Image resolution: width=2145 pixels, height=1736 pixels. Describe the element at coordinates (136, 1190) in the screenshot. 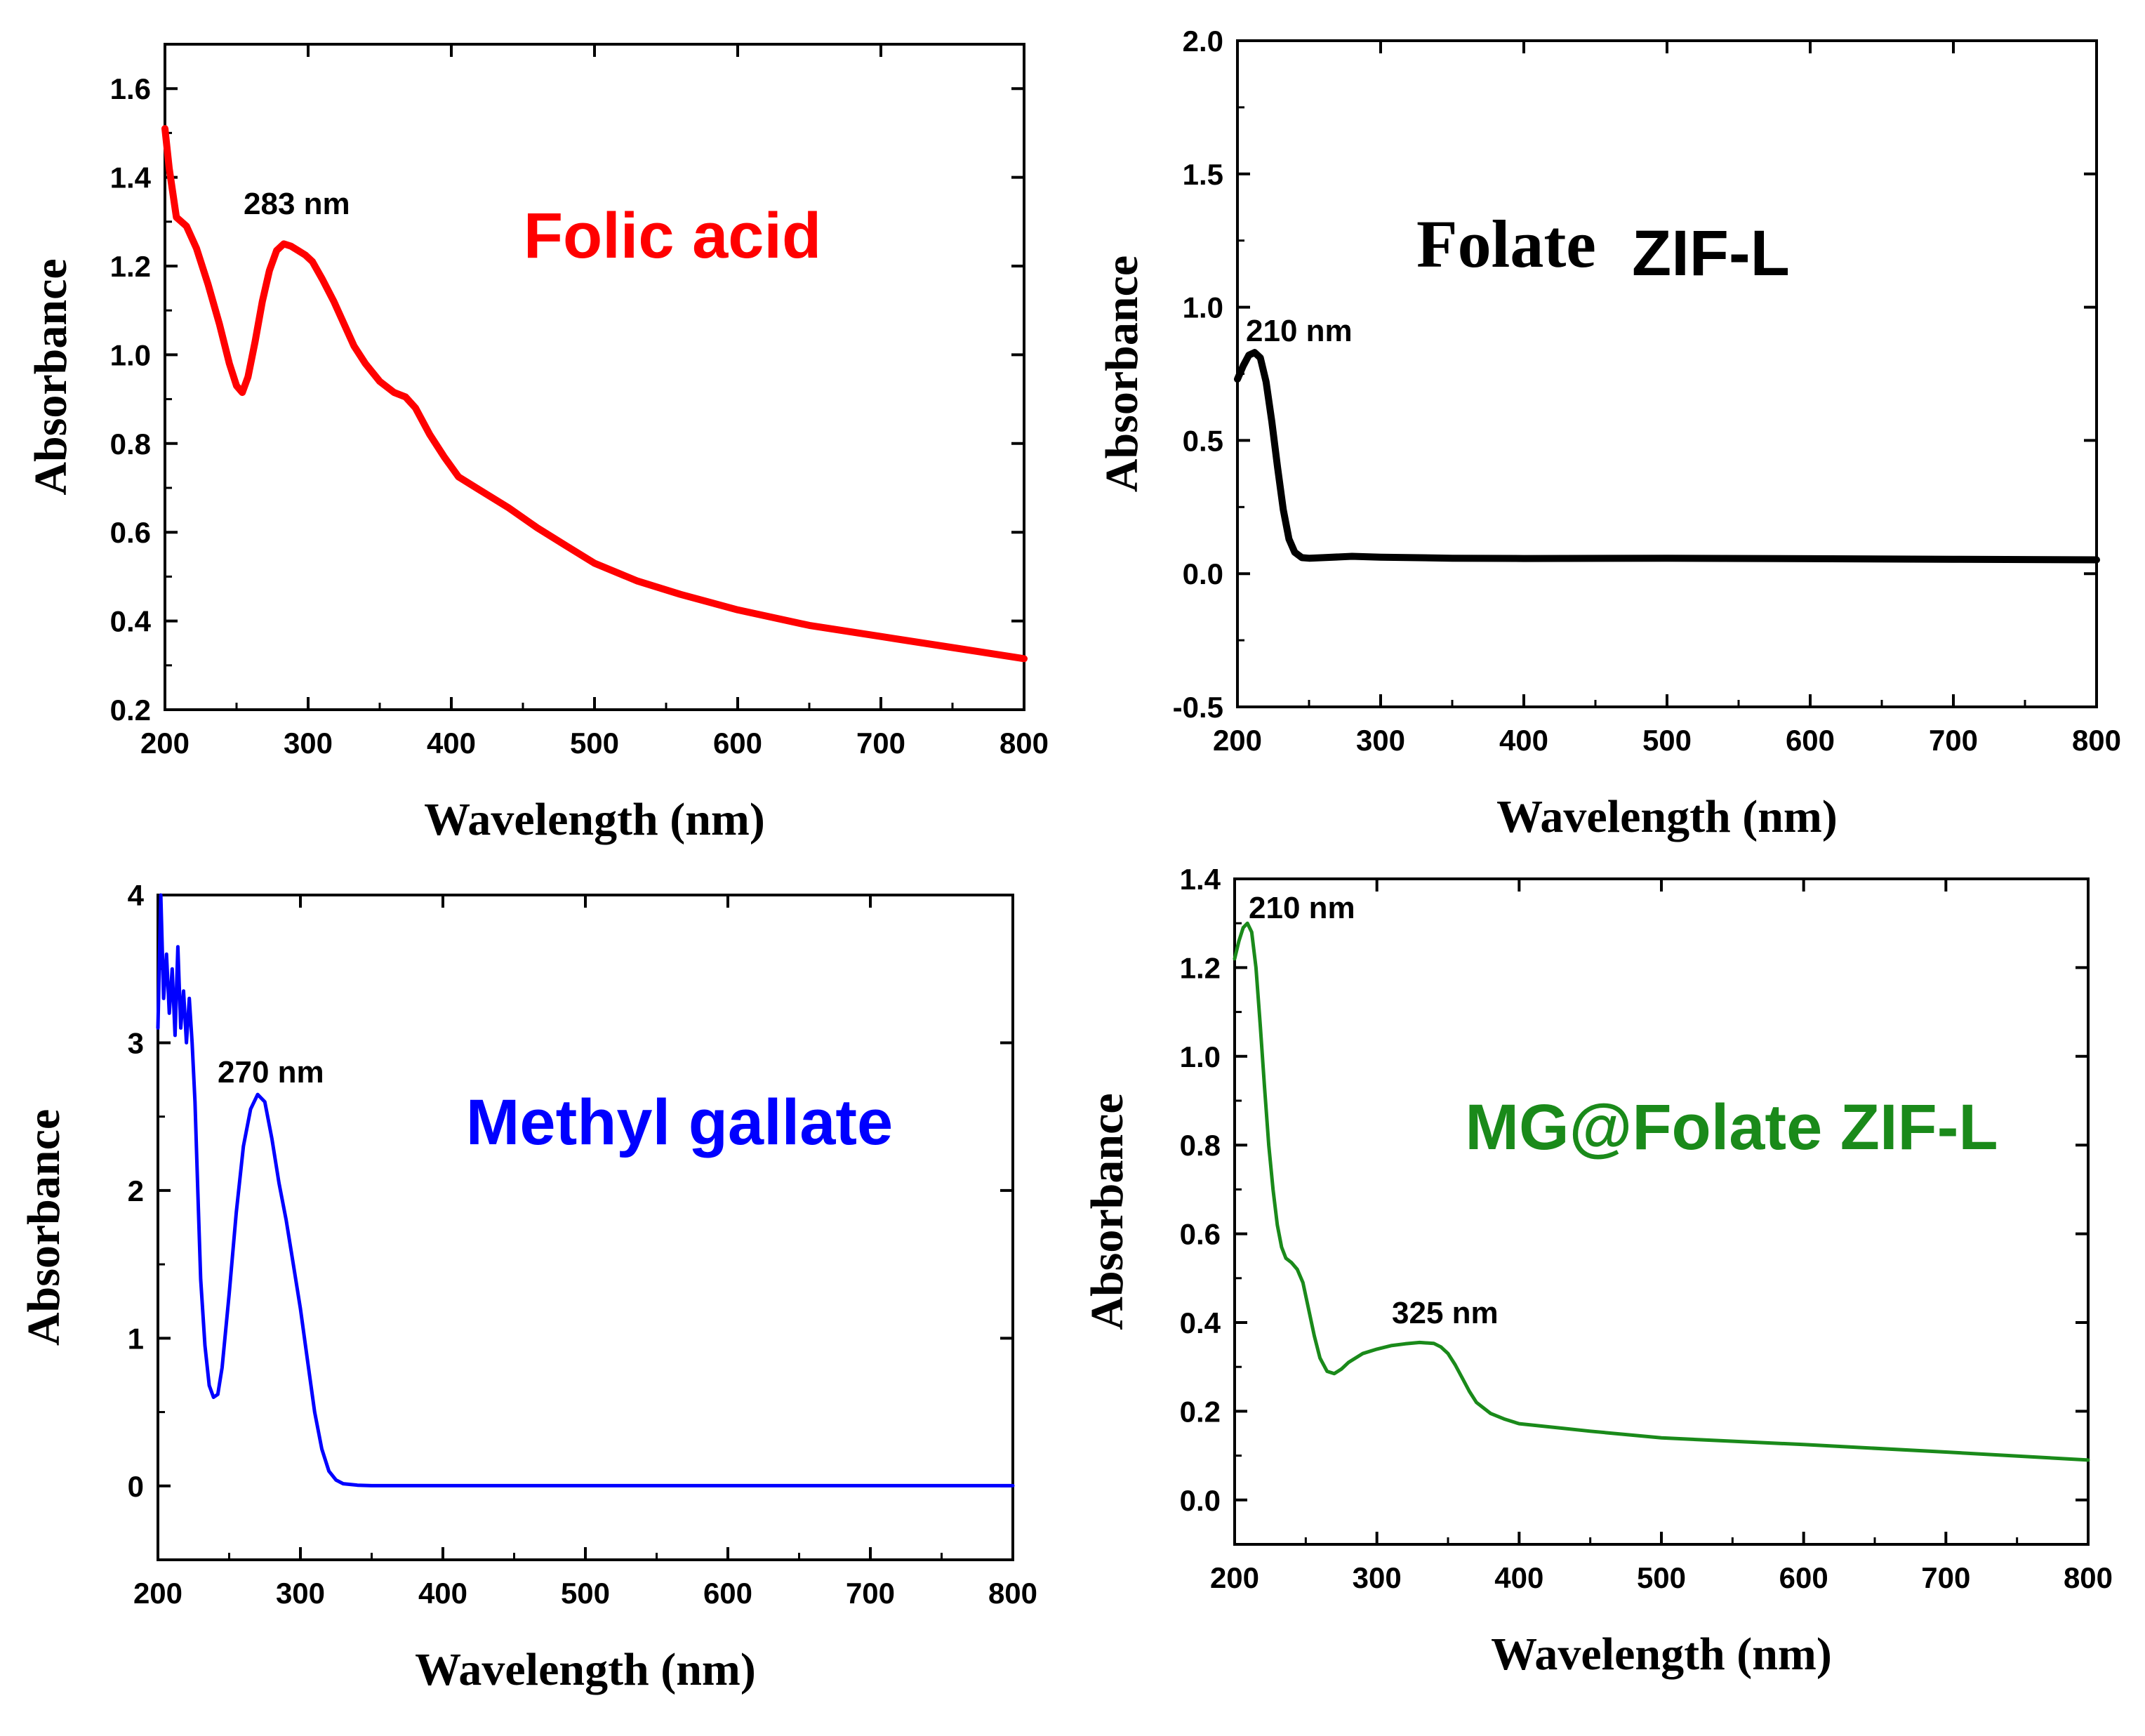

I see `y-tick-label: 2` at that location.